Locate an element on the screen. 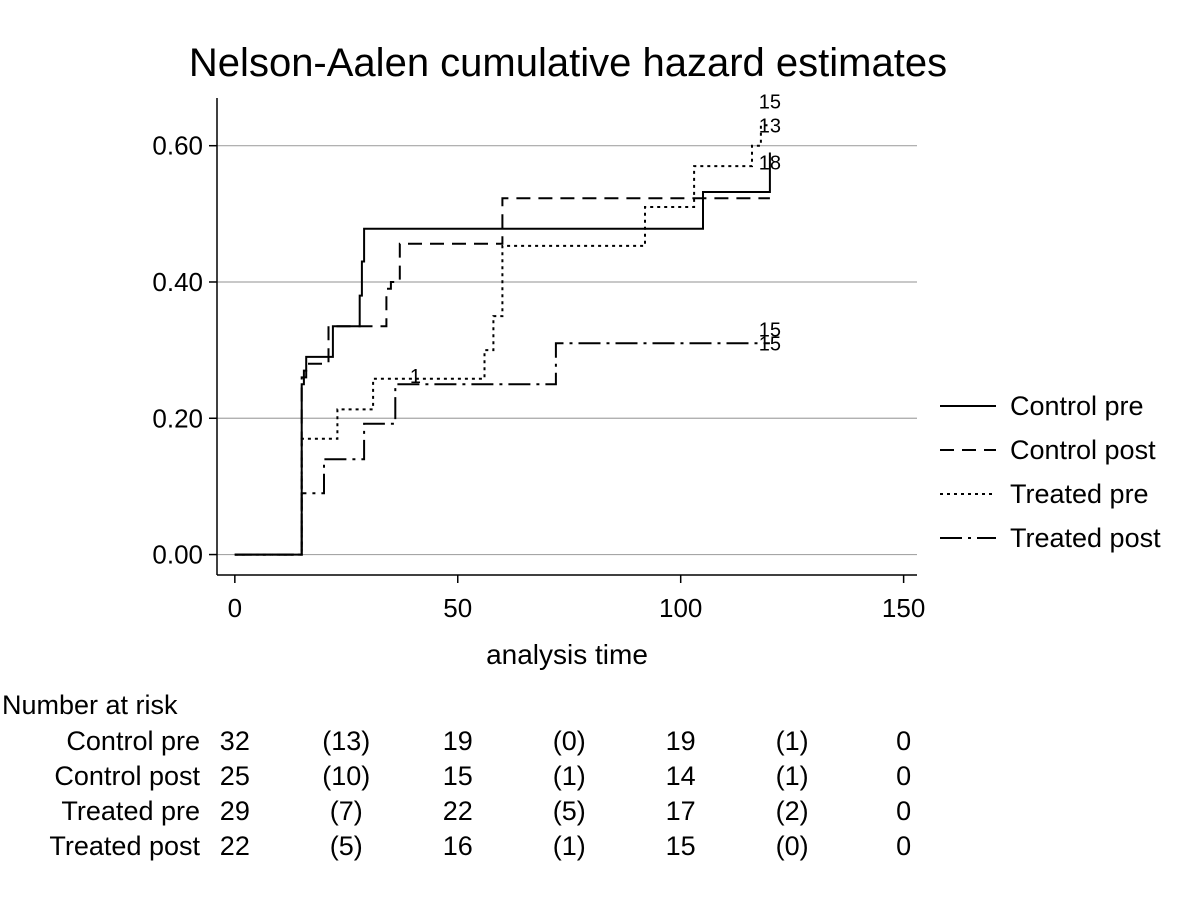  series-end-label: 13 is located at coordinates (770, 126).